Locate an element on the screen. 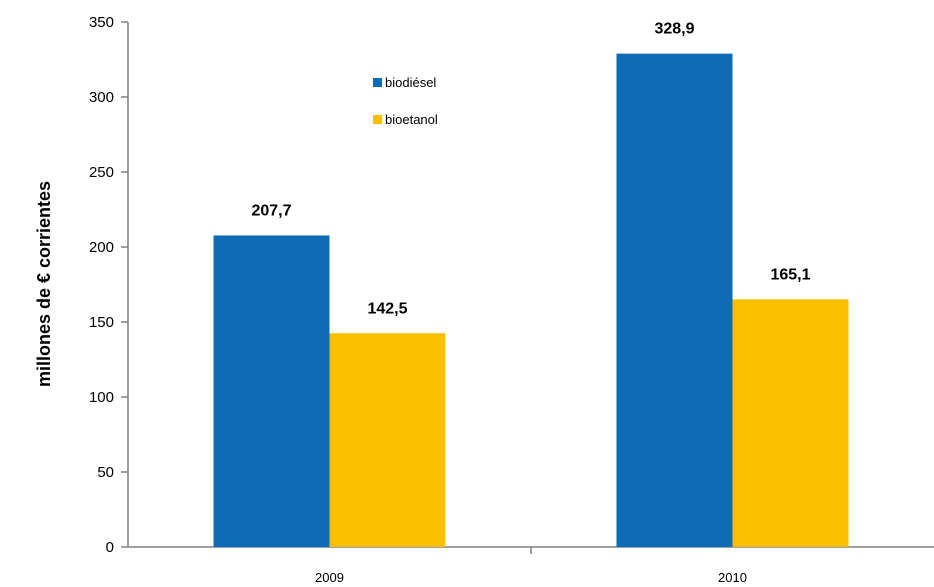 This screenshot has height=587, width=934. y-axis-label: millones de € corrientes is located at coordinates (44, 284).